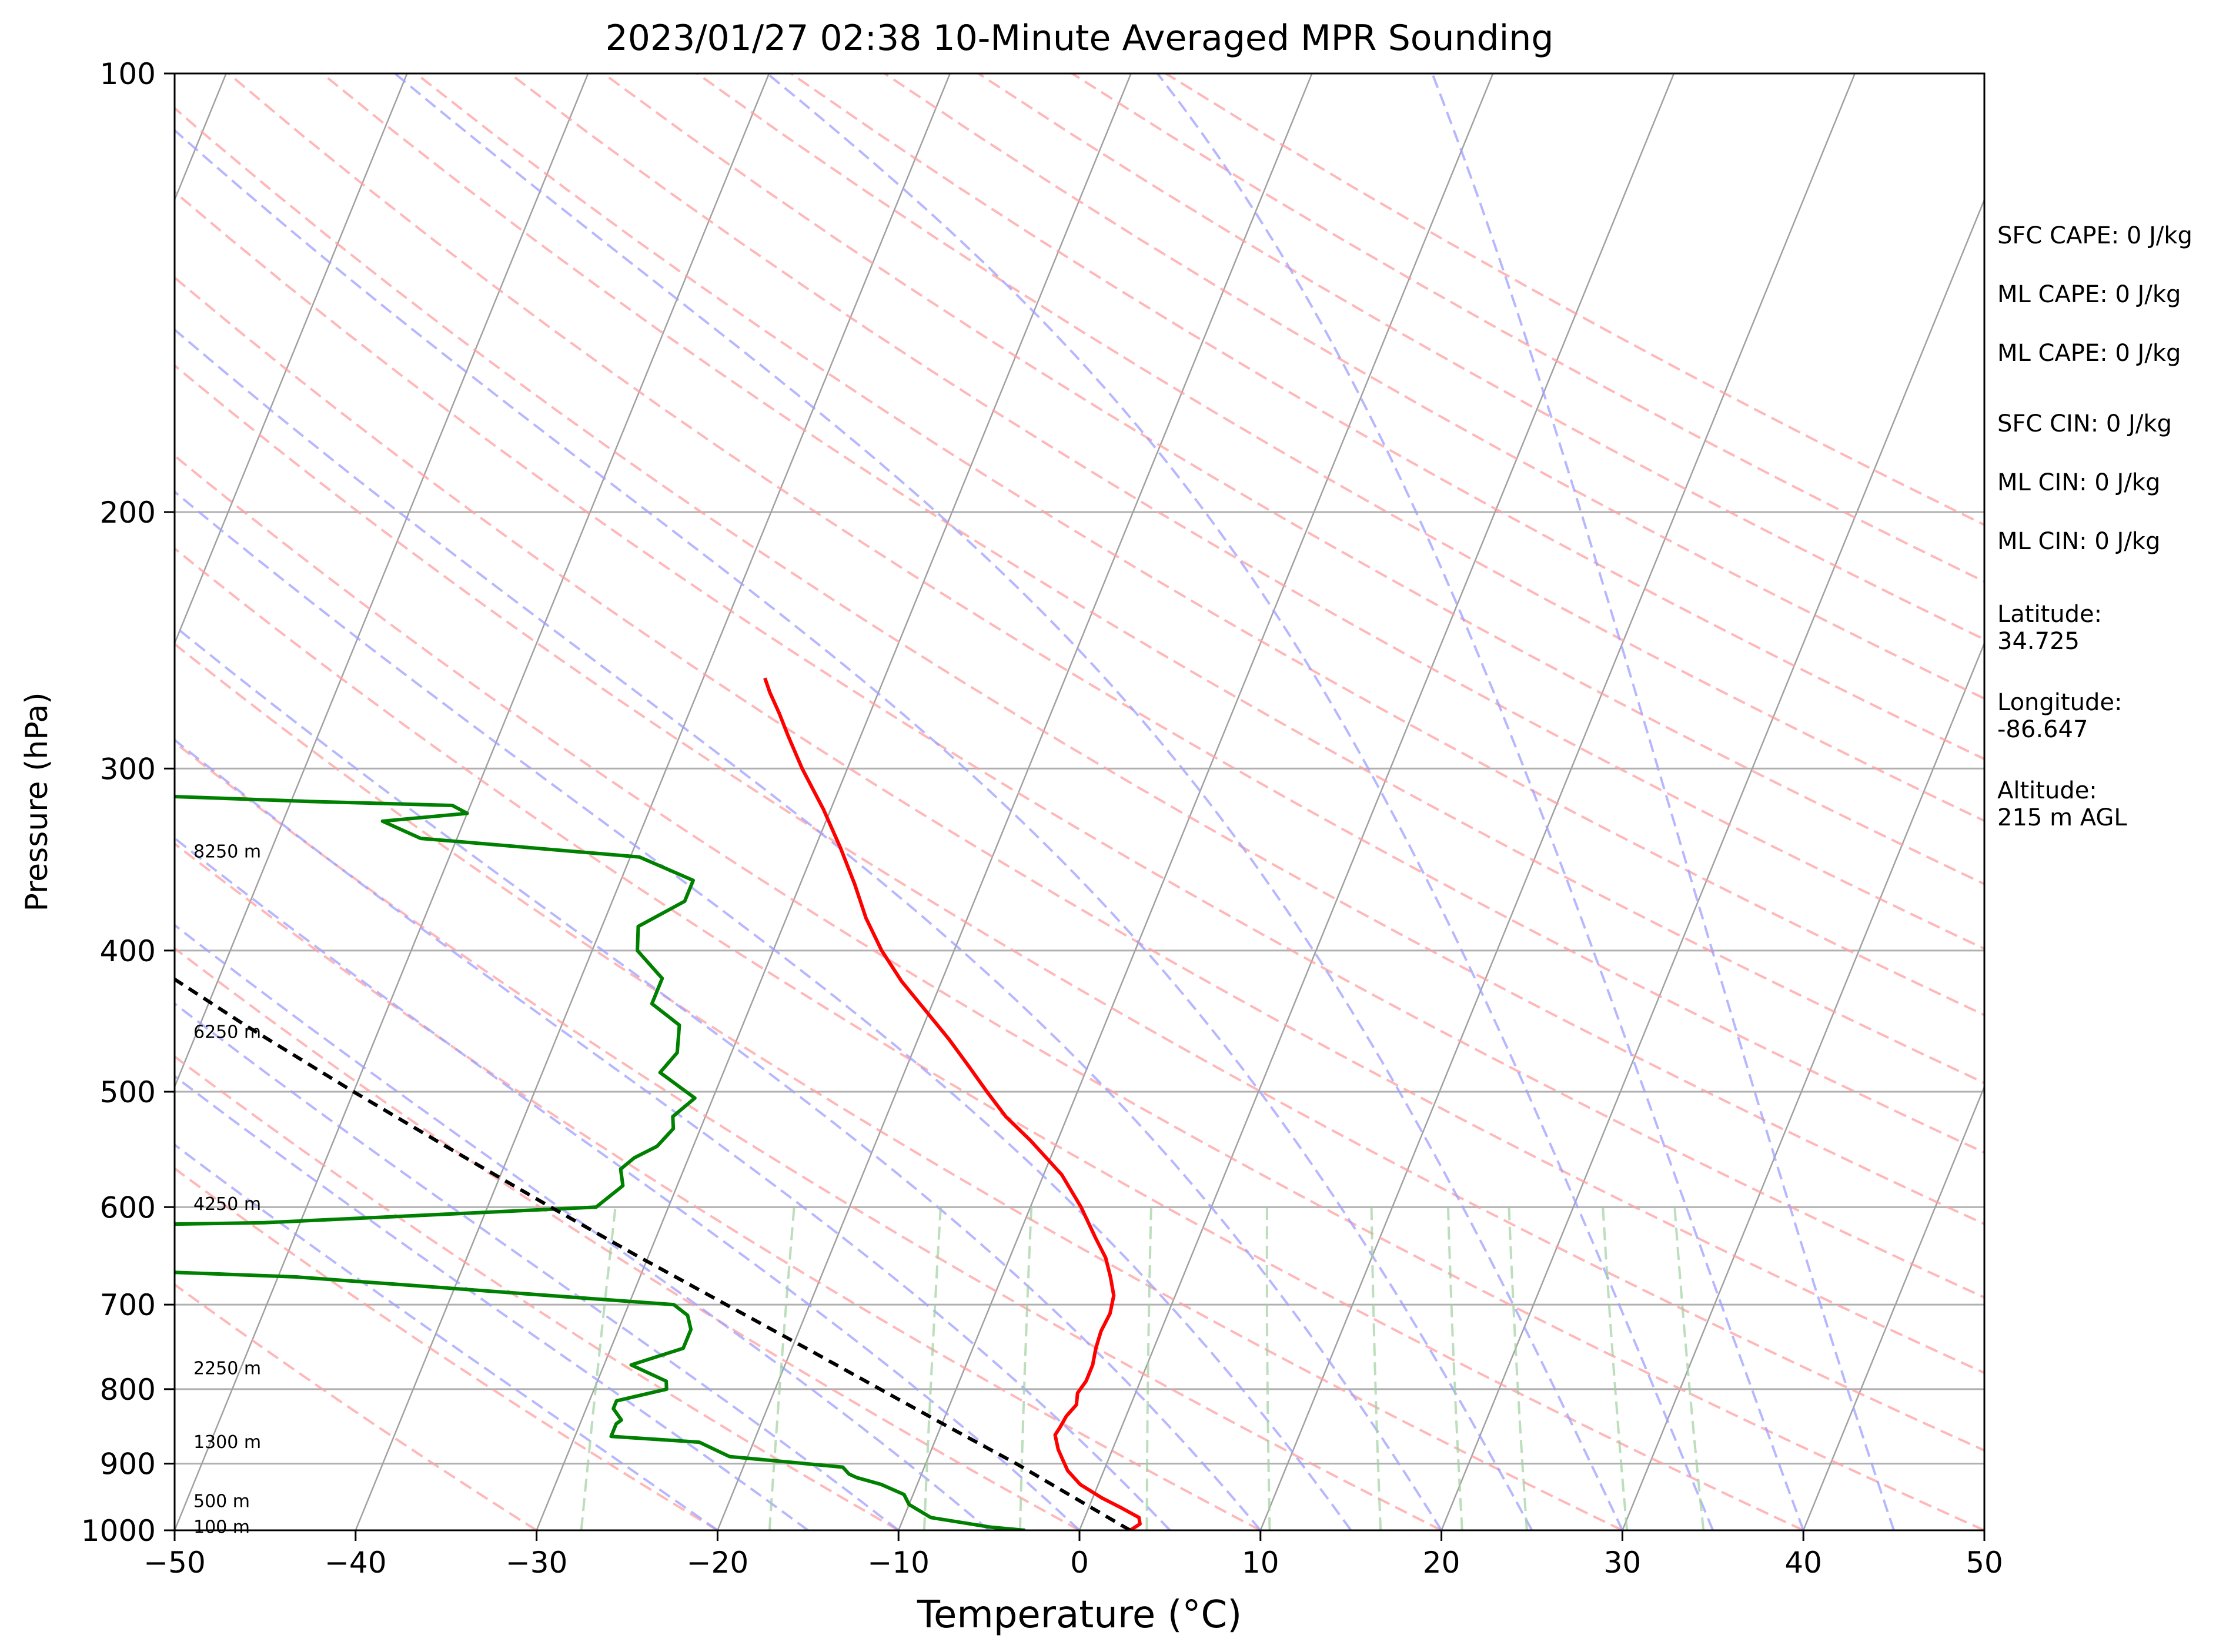  I want to click on x-tick-label: 0, so click(1080, 1563).